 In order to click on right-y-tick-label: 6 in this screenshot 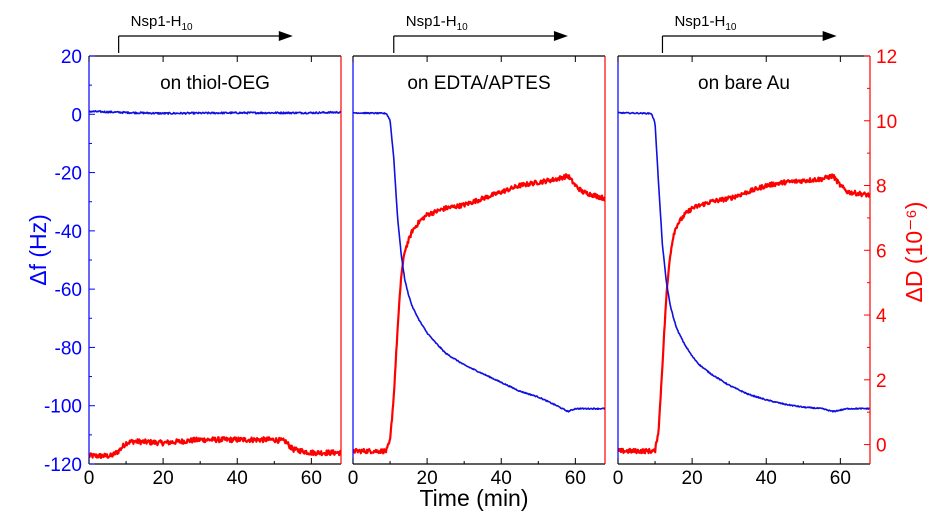, I will do `click(881, 251)`.